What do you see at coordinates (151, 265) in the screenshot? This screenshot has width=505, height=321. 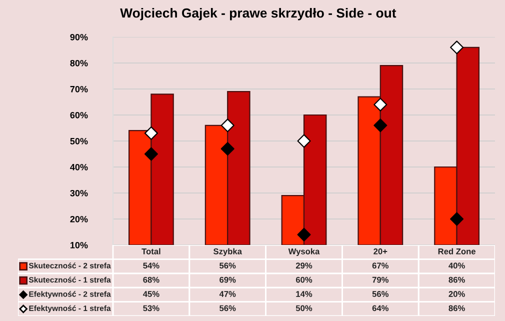 I see `data-label: 54%` at bounding box center [151, 265].